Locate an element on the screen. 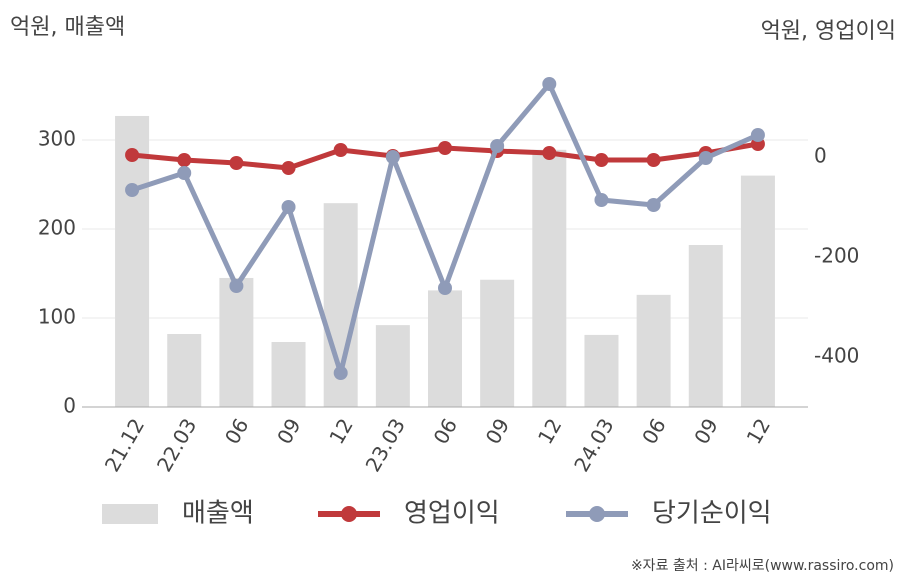 The image size is (908, 580). y-tick-label: 300 is located at coordinates (57, 139).